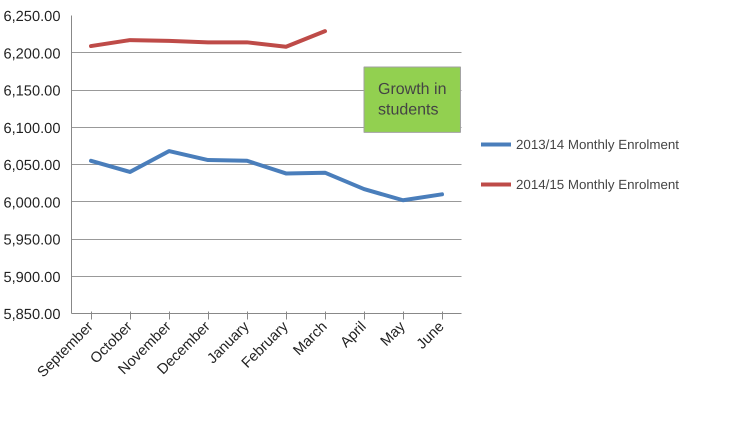  I want to click on y-tick-label: 5,900.00, so click(32, 278).